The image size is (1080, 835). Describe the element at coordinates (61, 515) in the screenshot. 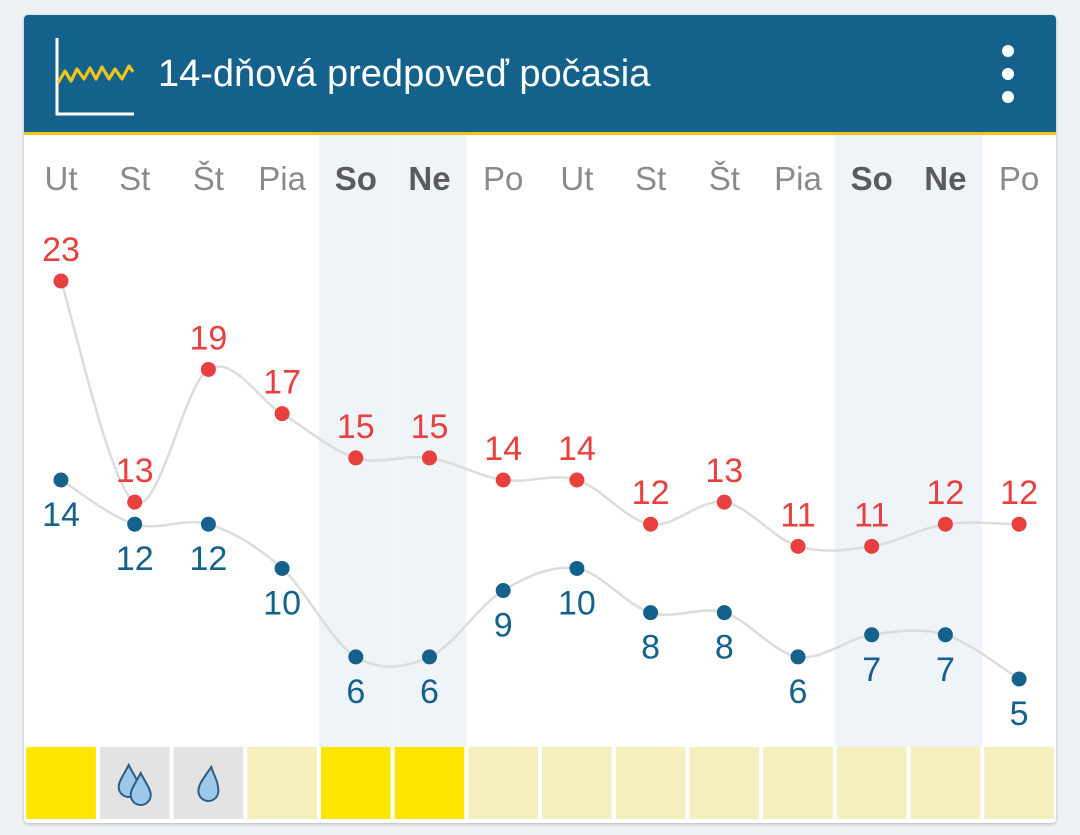

I see `low-temp-label: 14` at that location.